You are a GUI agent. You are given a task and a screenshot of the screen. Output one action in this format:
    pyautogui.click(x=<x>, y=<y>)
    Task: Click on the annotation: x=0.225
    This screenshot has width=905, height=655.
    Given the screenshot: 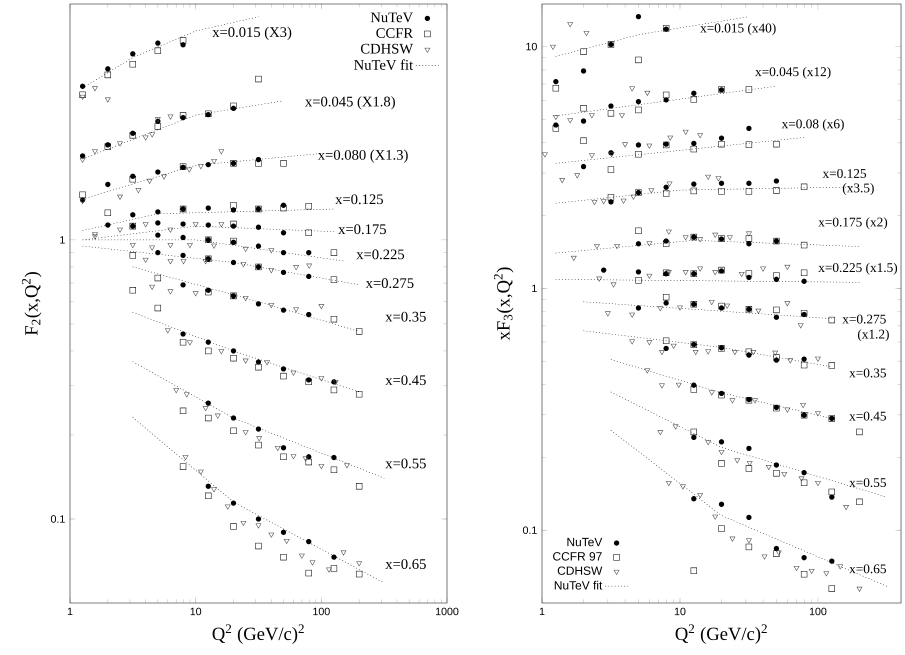 What is the action you would take?
    pyautogui.click(x=380, y=254)
    